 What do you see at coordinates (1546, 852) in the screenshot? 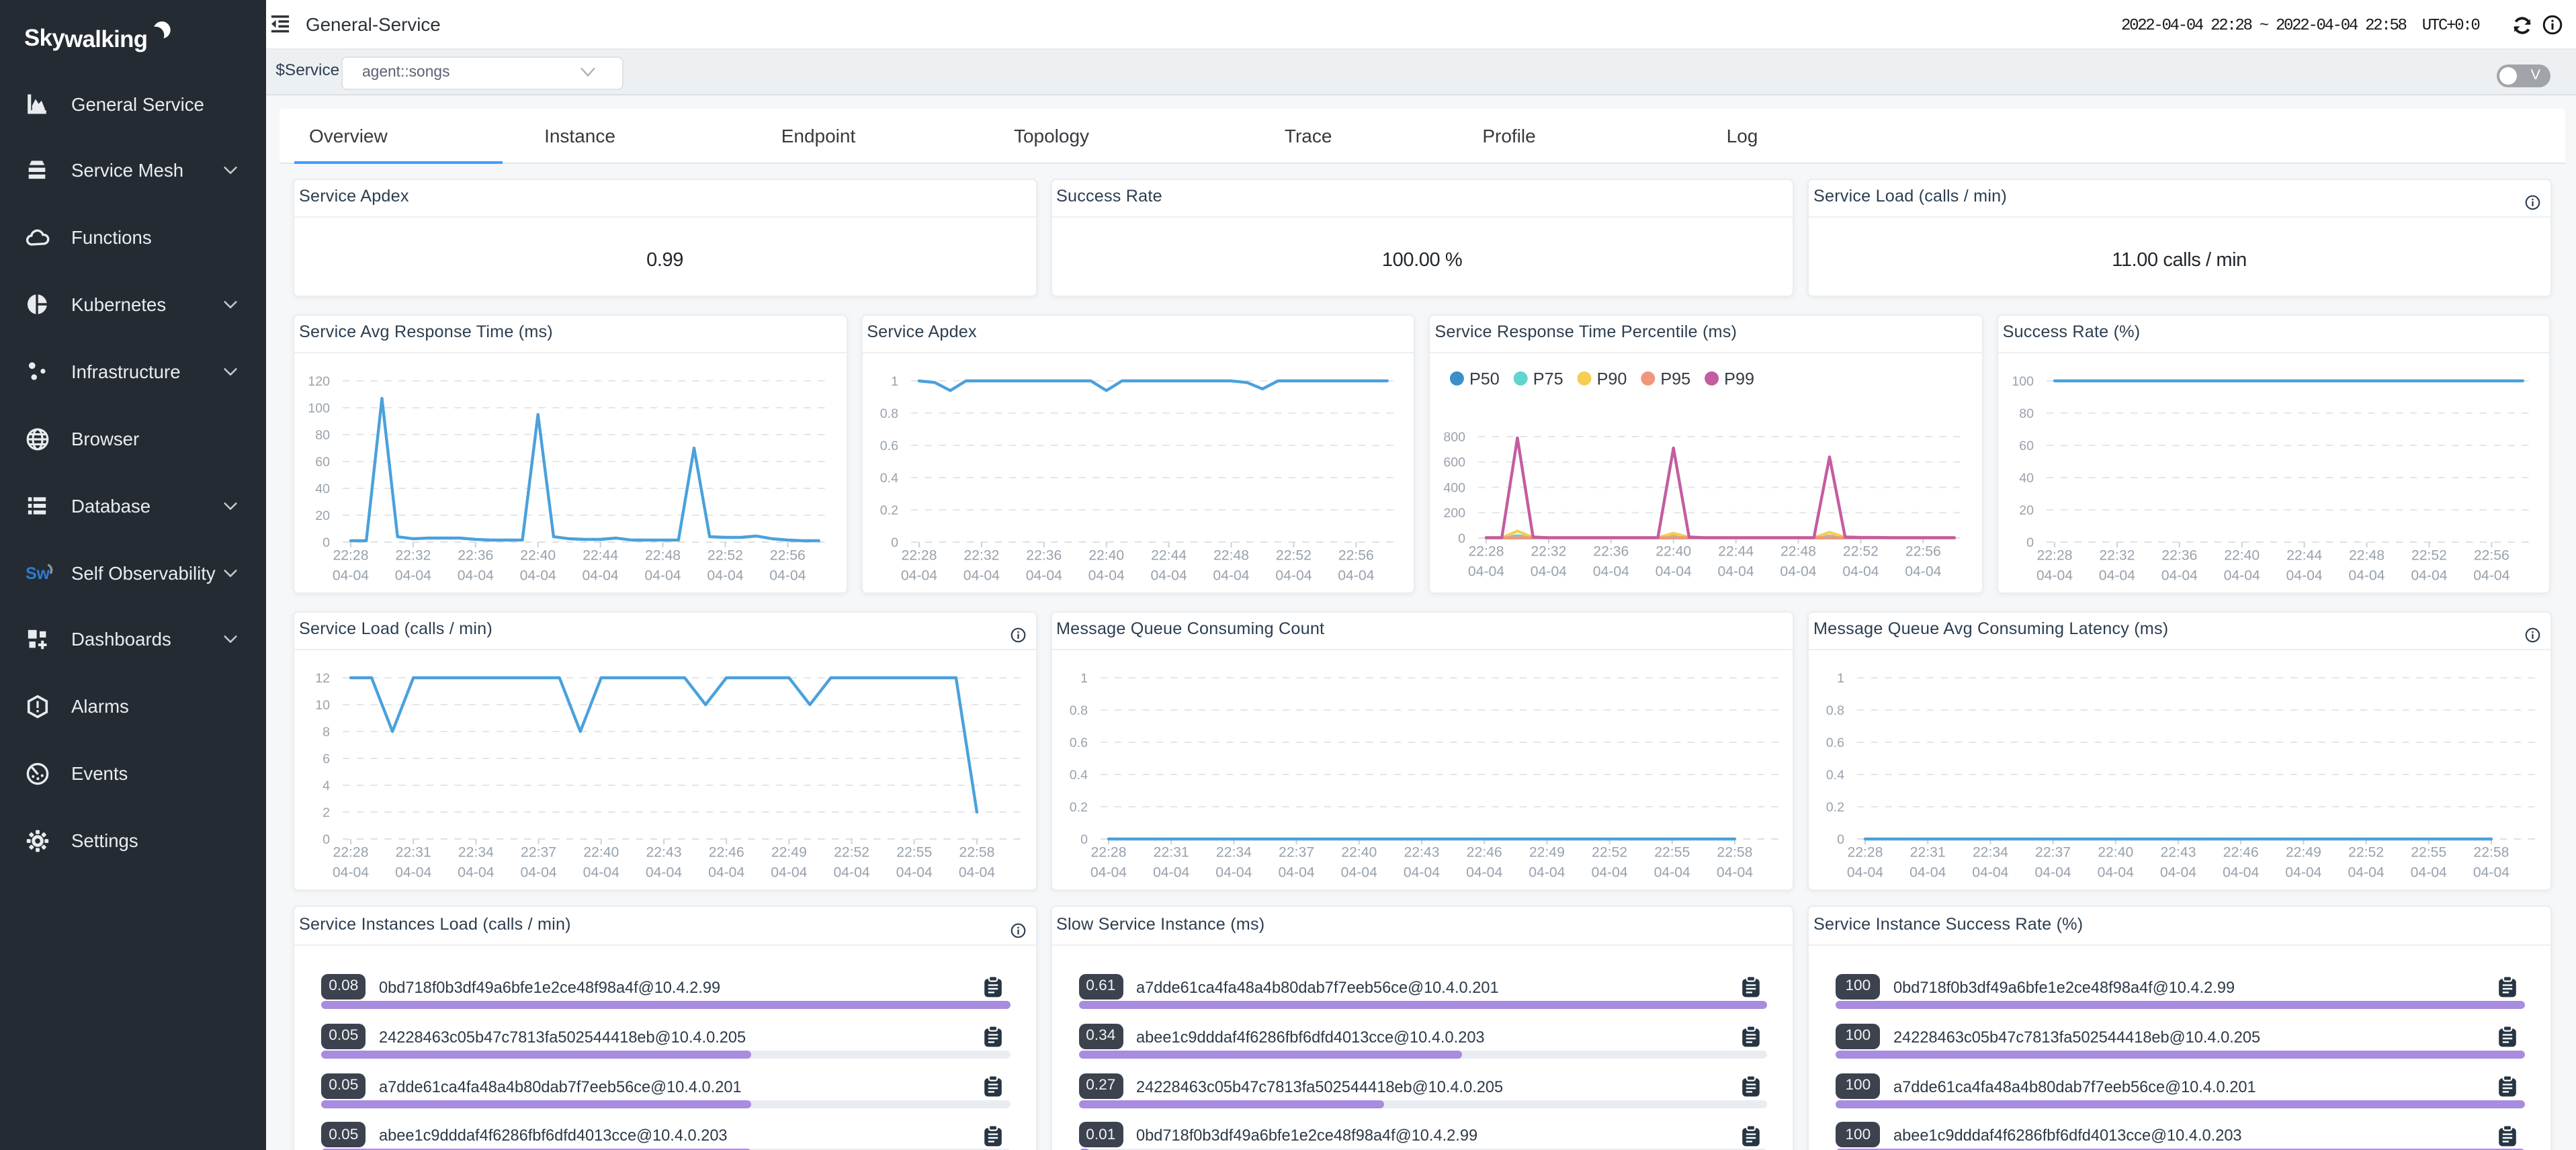
I see `svg-text: 22:49` at bounding box center [1546, 852].